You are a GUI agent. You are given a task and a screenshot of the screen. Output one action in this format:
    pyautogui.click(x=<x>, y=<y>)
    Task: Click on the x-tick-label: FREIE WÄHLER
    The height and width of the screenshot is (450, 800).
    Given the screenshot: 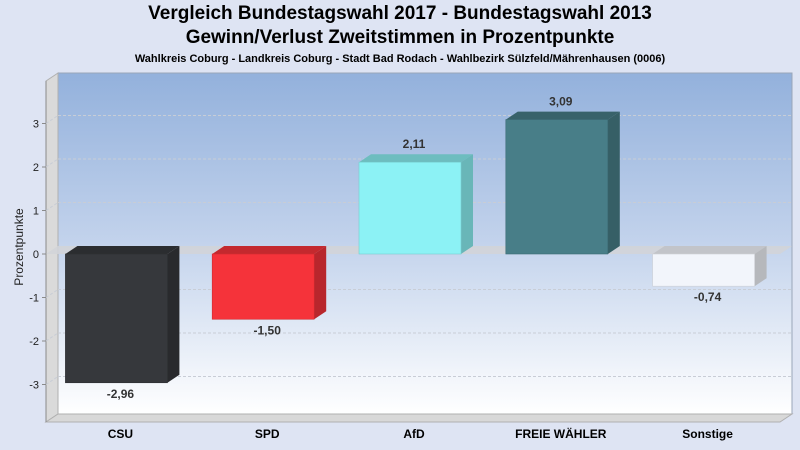 What is the action you would take?
    pyautogui.click(x=561, y=433)
    